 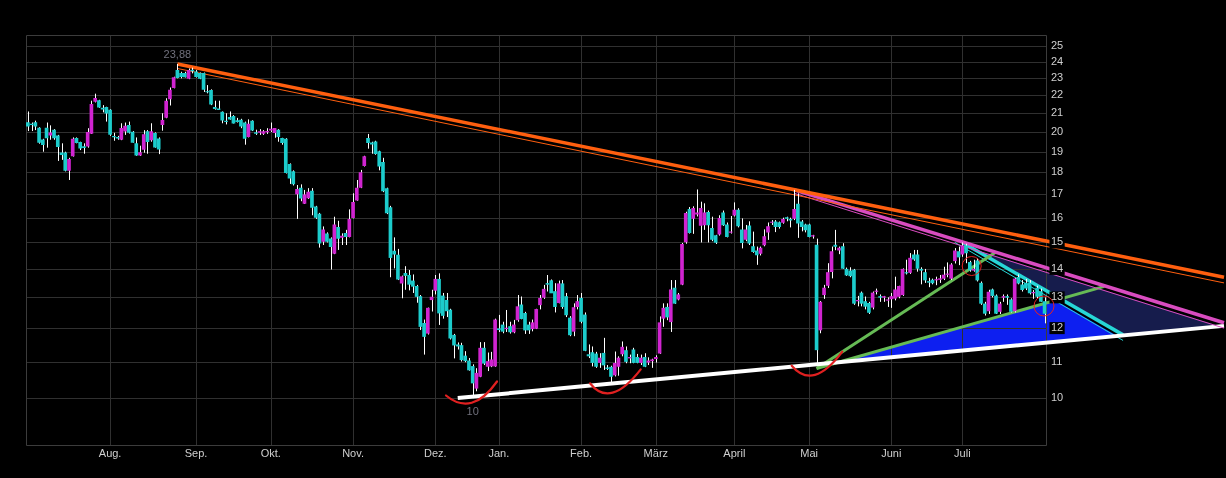 What do you see at coordinates (1056, 360) in the screenshot?
I see `y-tick-label: 11` at bounding box center [1056, 360].